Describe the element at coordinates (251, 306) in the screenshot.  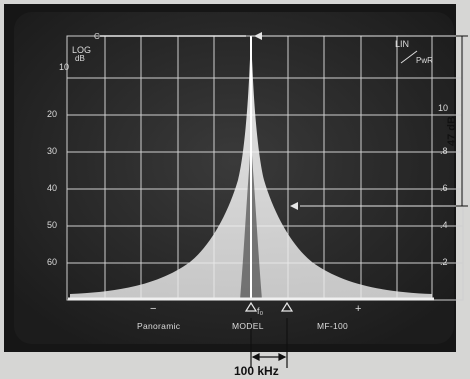
I see `marker-center-icon` at that location.